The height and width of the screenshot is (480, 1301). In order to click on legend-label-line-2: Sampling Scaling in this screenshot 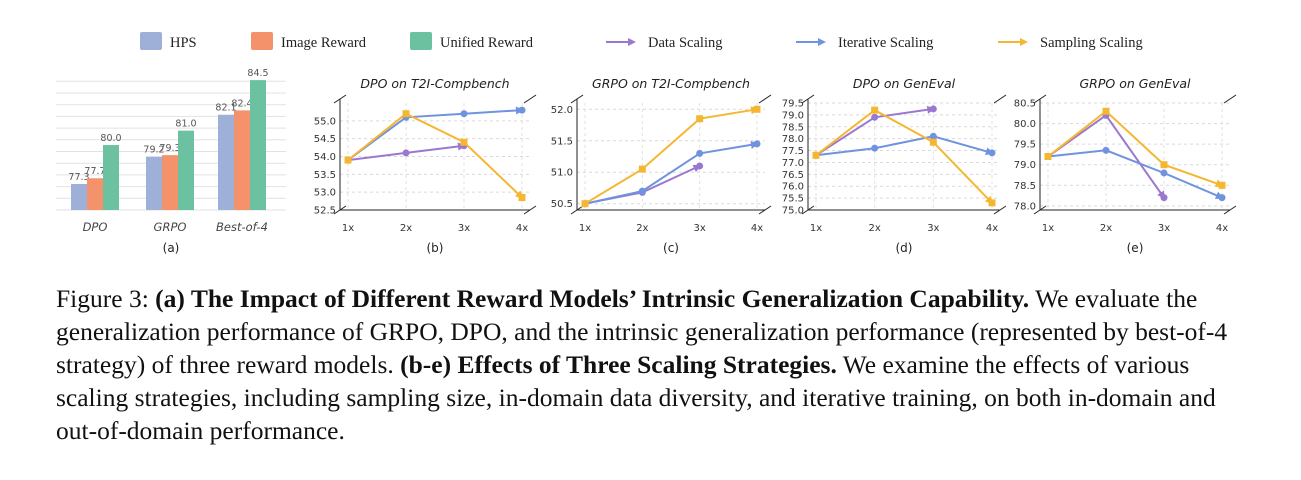, I will do `click(1091, 43)`.